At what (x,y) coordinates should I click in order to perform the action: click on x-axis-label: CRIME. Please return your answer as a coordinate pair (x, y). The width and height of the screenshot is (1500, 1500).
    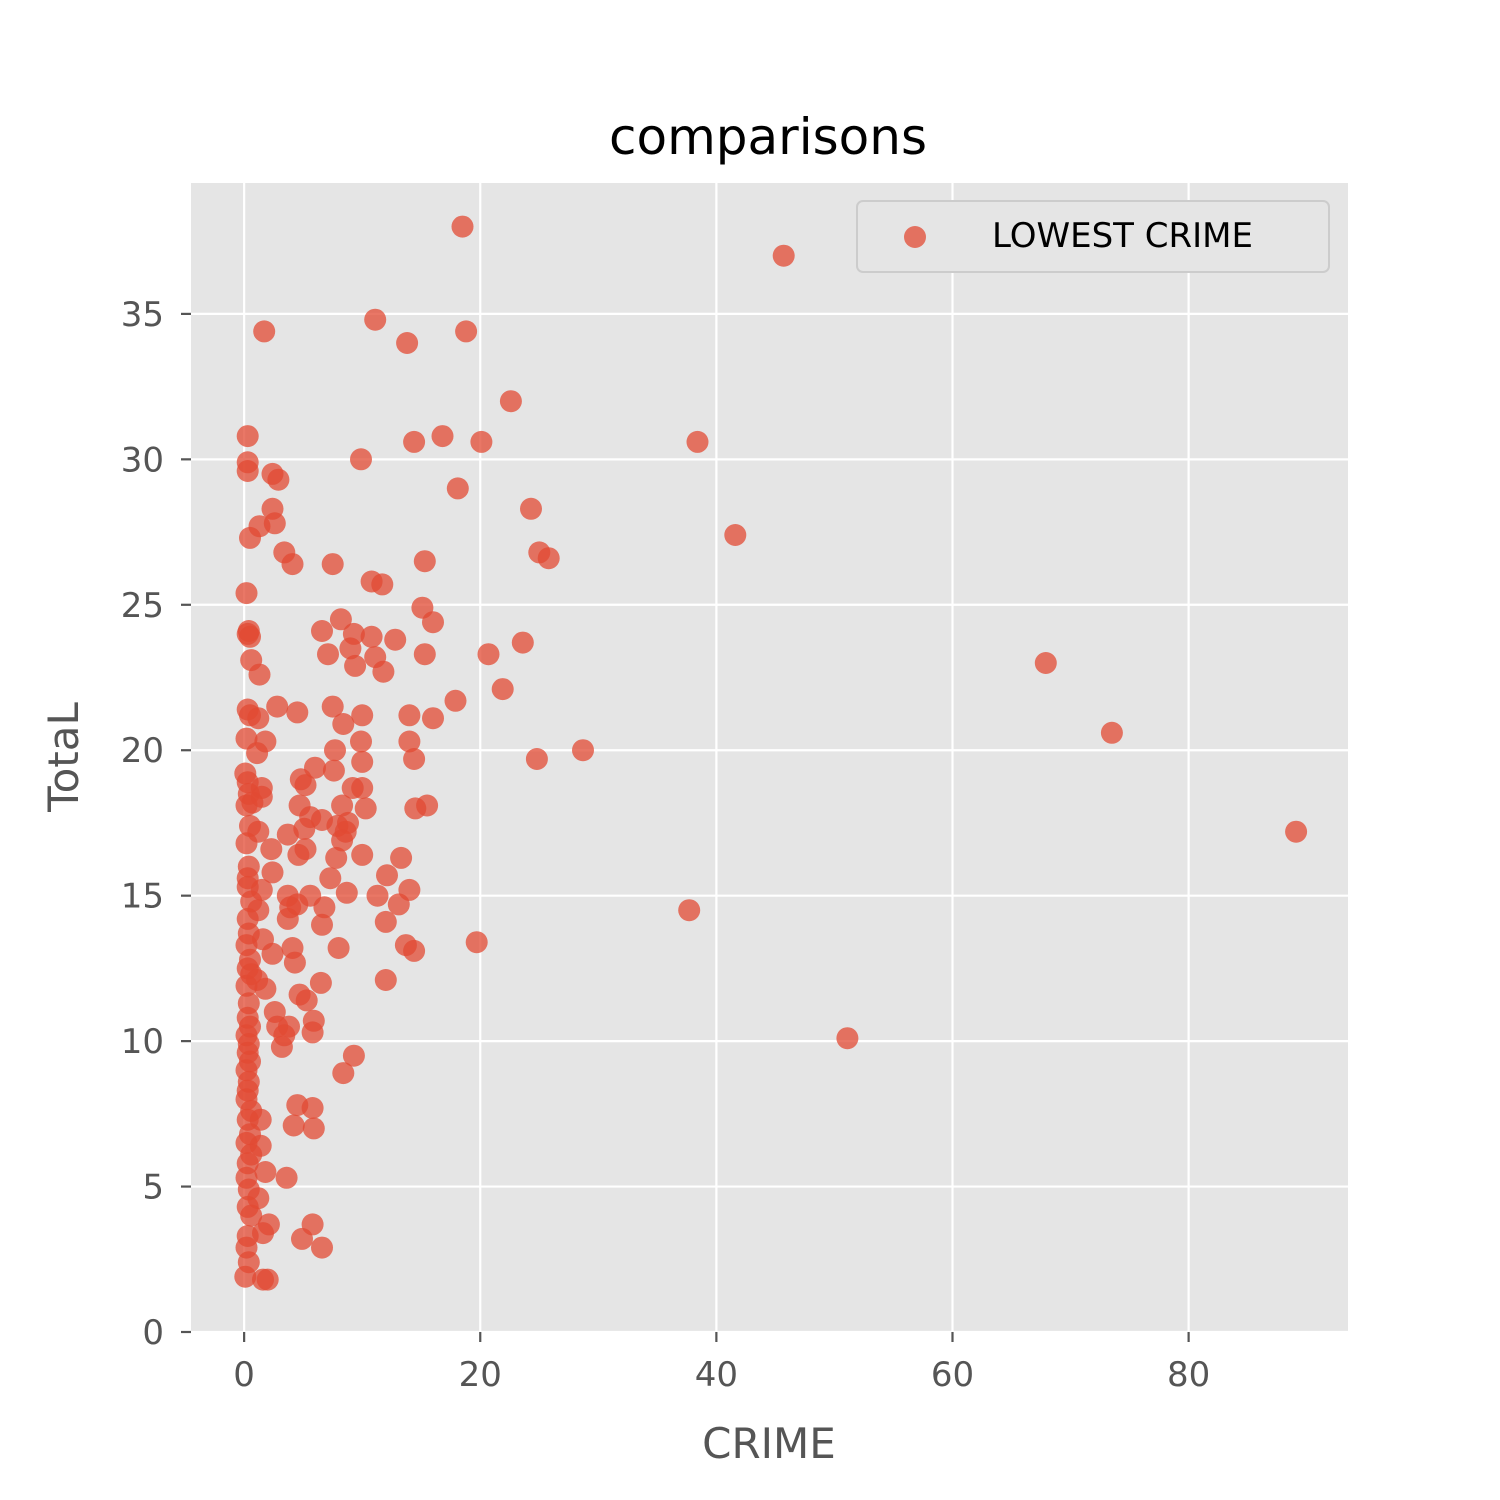
    Looking at the image, I should click on (769, 1443).